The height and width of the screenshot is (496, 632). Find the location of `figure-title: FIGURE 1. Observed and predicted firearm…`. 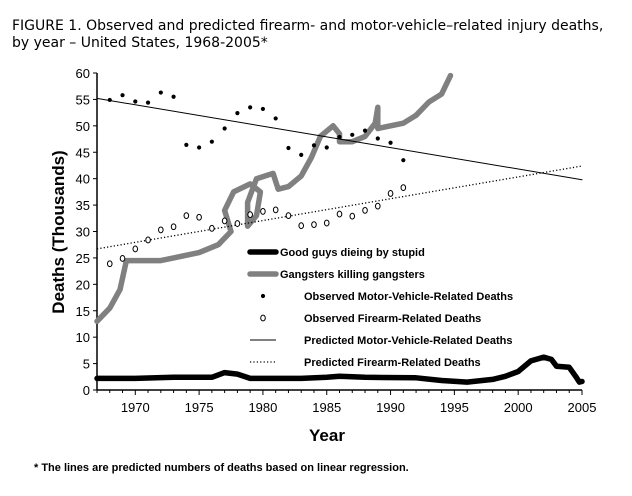

figure-title: FIGURE 1. Observed and predicted firearm… is located at coordinates (308, 34).